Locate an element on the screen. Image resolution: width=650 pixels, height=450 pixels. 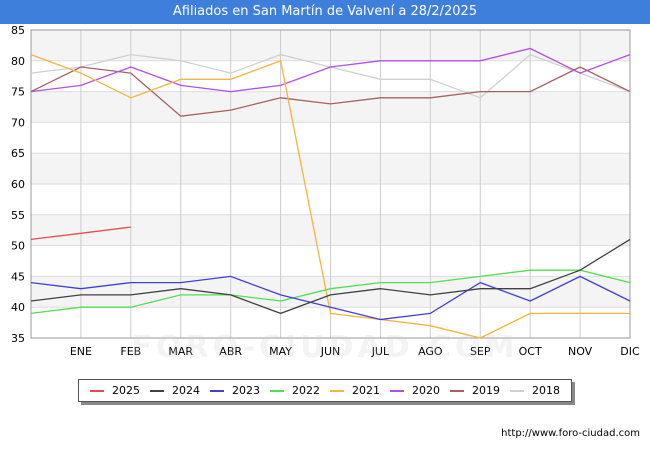
legend-item-2025: 2025 is located at coordinates (115, 390).